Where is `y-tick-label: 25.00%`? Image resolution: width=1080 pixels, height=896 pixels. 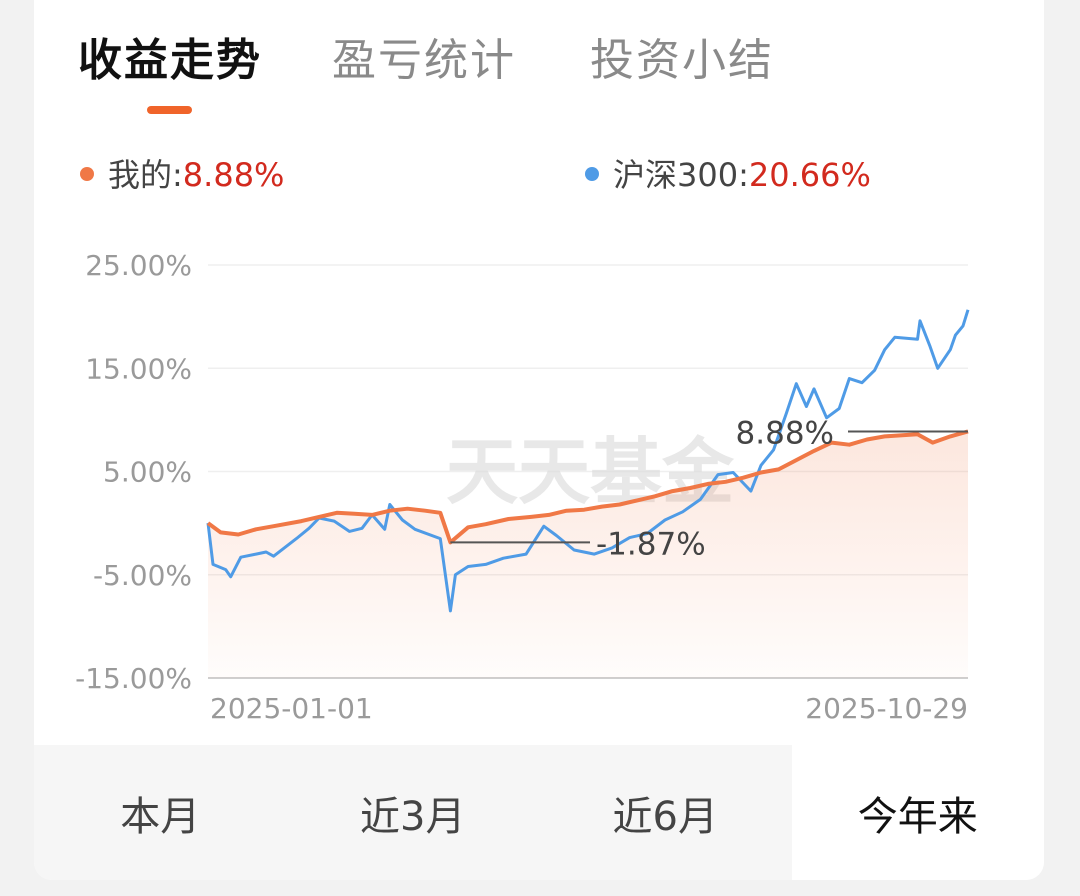
y-tick-label: 25.00% is located at coordinates (138, 265).